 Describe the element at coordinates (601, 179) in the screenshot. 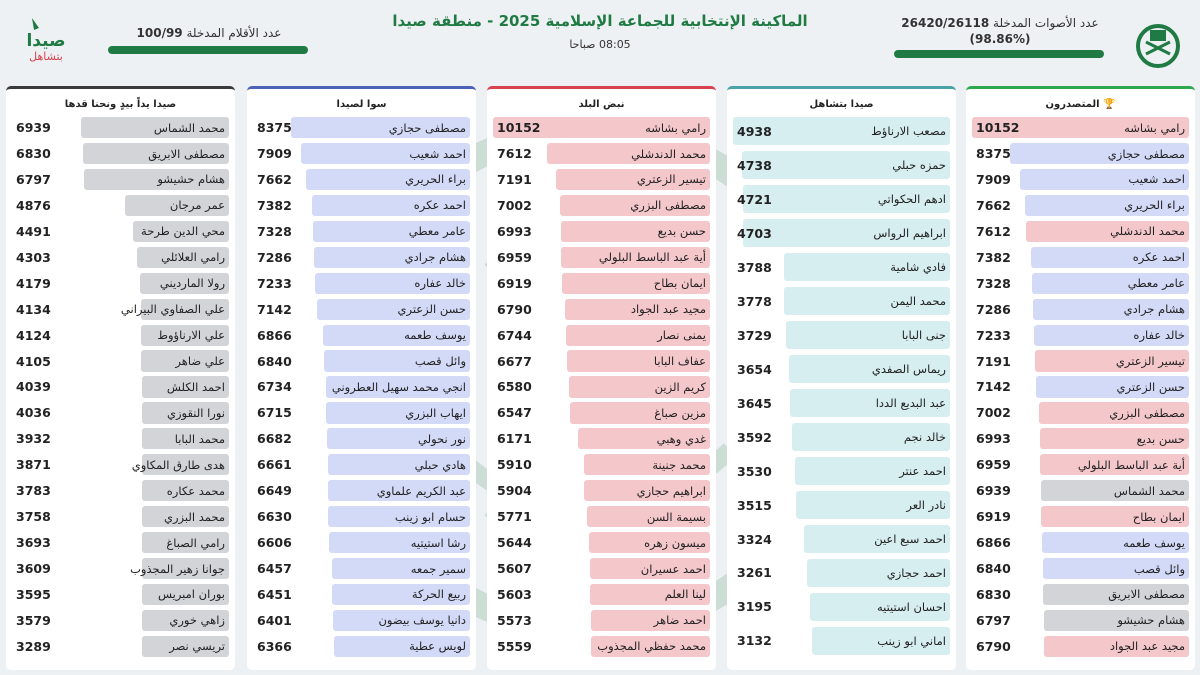

I see `candidate-row: 7191 تيسير الزعتري` at that location.